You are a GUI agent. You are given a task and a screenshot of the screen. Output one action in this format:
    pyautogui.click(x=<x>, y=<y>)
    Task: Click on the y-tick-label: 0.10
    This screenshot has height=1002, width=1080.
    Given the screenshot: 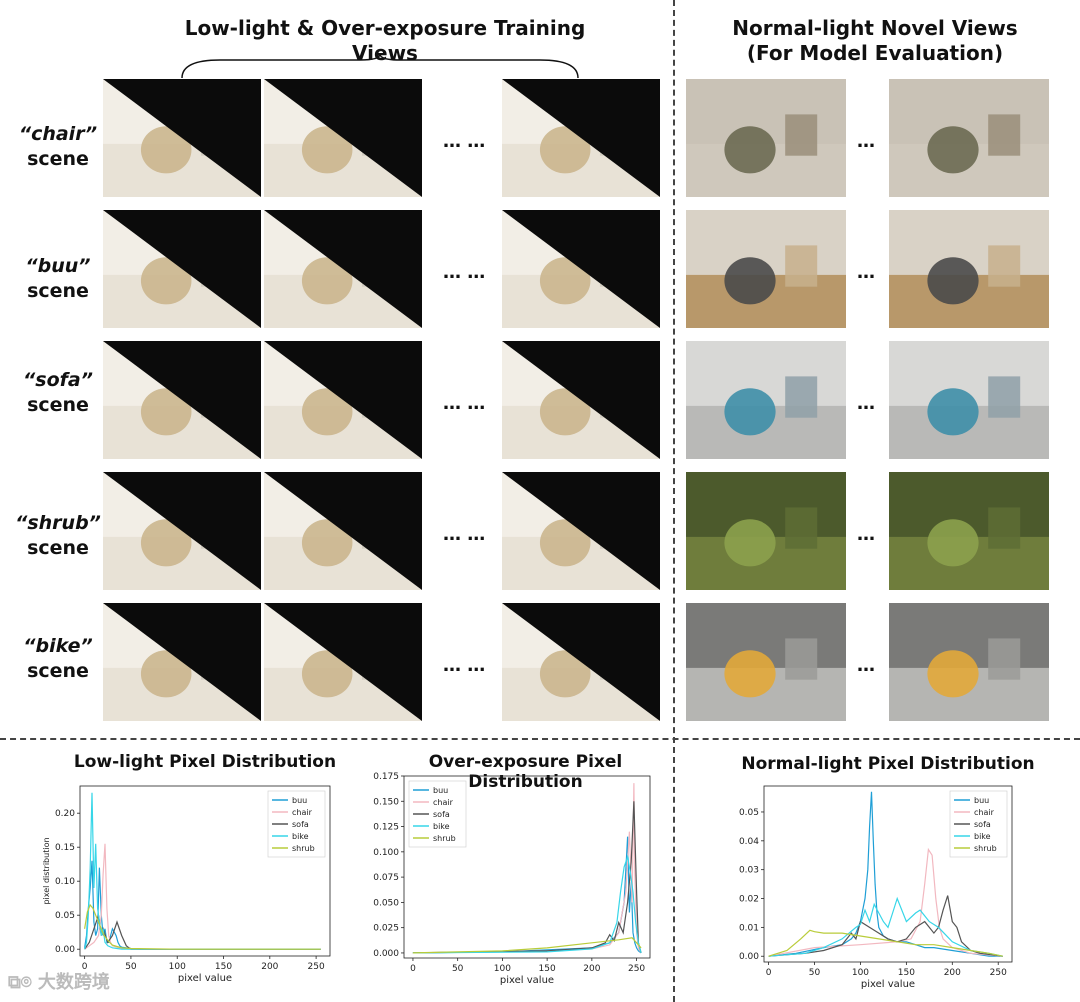 What is the action you would take?
    pyautogui.click(x=65, y=882)
    